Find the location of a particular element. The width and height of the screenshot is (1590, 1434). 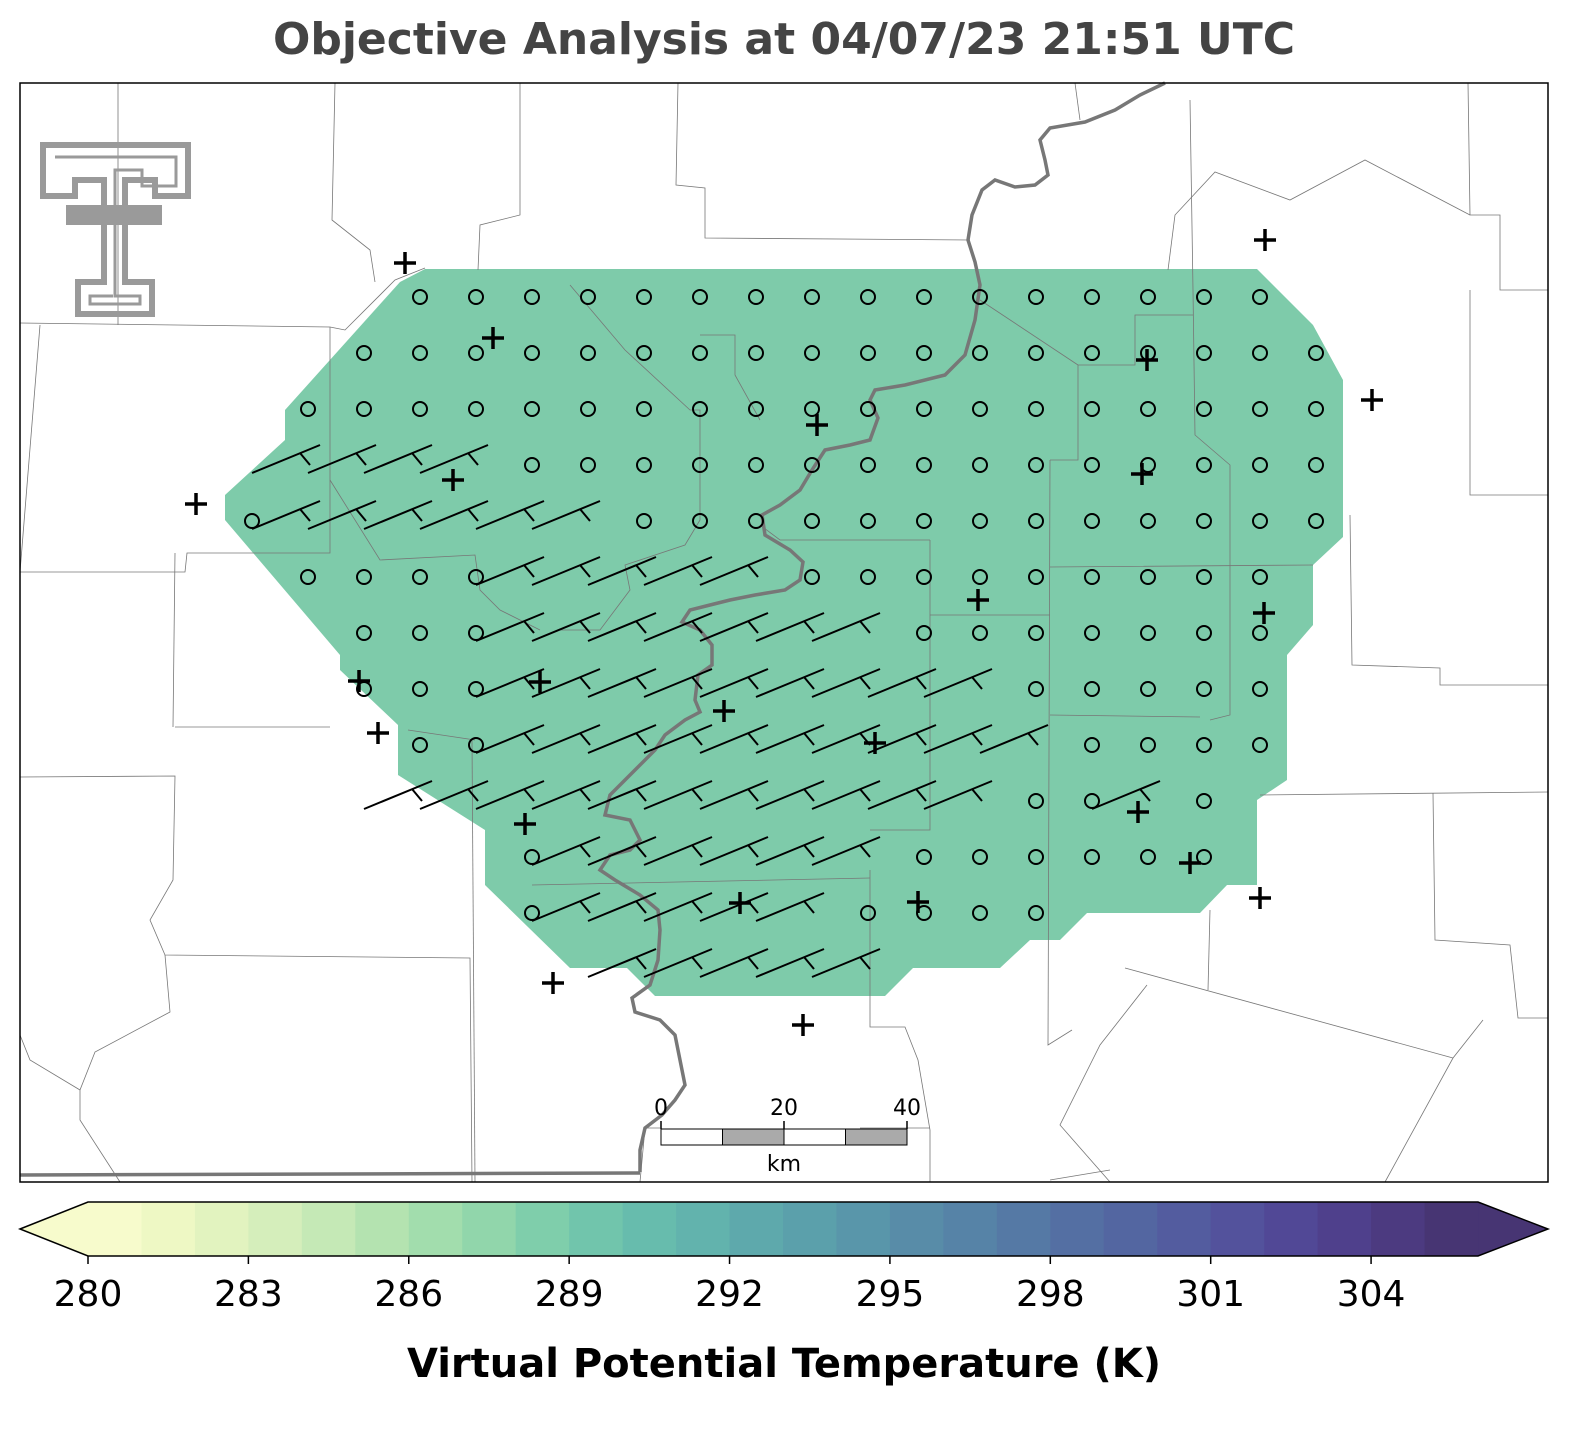

colorbar: 280 283 286 289 292 295 298 301 304 is located at coordinates (784, 1258).